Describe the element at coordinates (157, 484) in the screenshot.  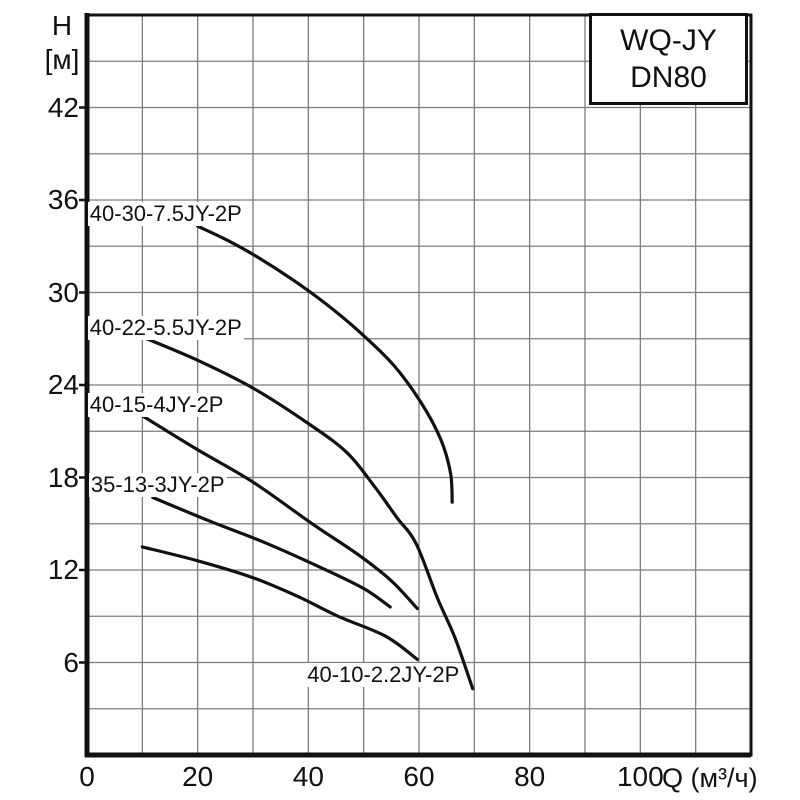
I see `curve-label-35-13-3JY-2P: 35-13-3JY-2P` at that location.